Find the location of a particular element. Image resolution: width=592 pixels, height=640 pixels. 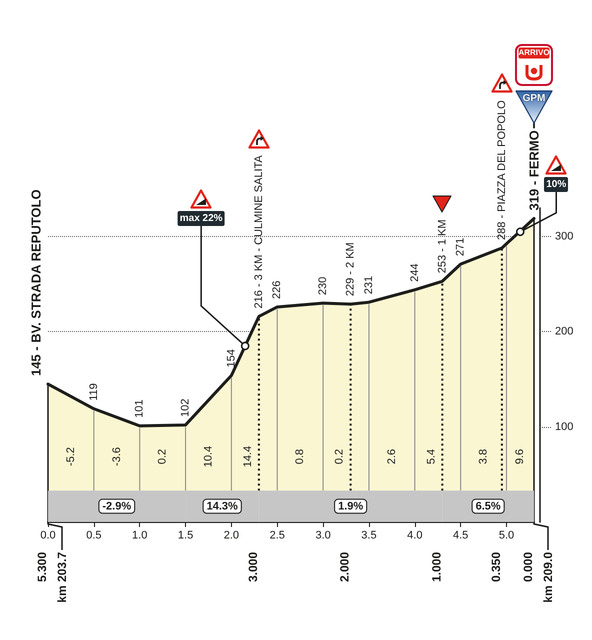

x2-tick-label: 0.000 is located at coordinates (528, 567).